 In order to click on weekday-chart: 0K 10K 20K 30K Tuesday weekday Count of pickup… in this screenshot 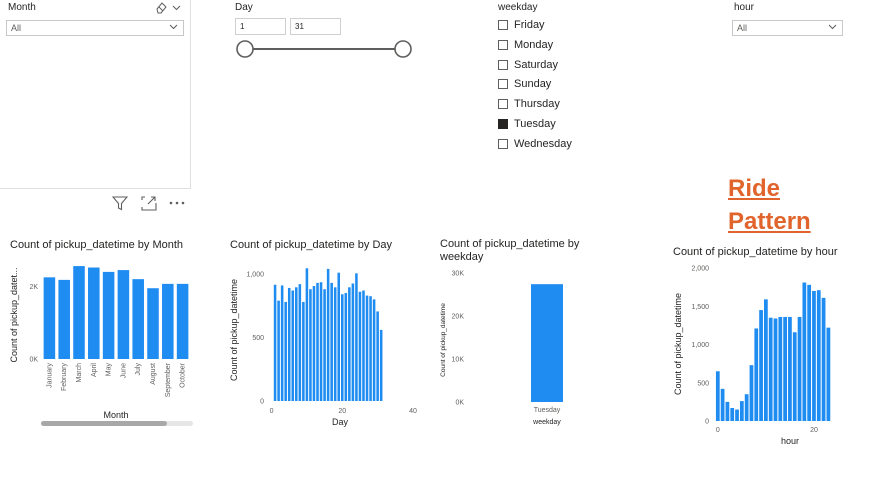, I will do `click(501, 348)`.